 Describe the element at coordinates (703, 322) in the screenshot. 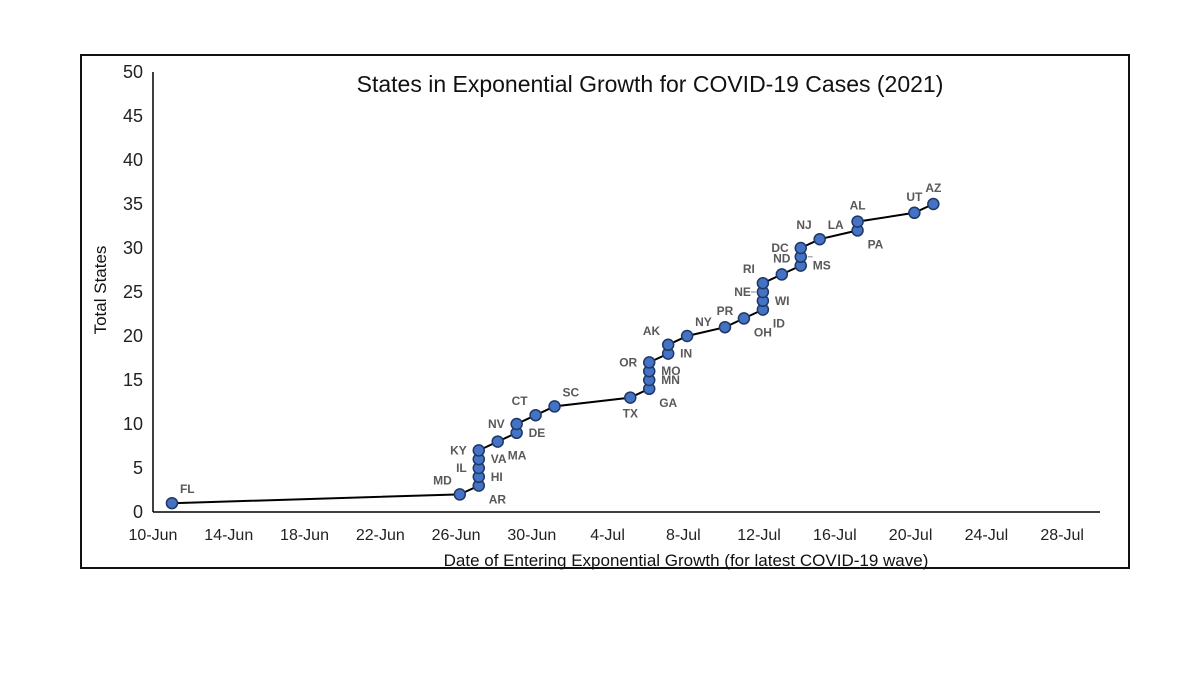

I see `point-label: NY` at that location.